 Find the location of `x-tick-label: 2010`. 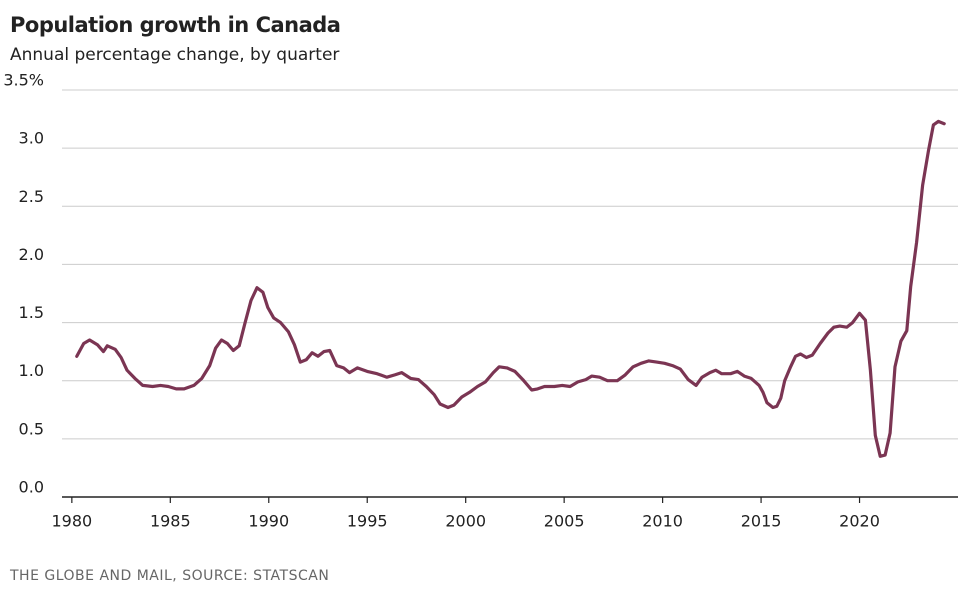

x-tick-label: 2010 is located at coordinates (662, 521).